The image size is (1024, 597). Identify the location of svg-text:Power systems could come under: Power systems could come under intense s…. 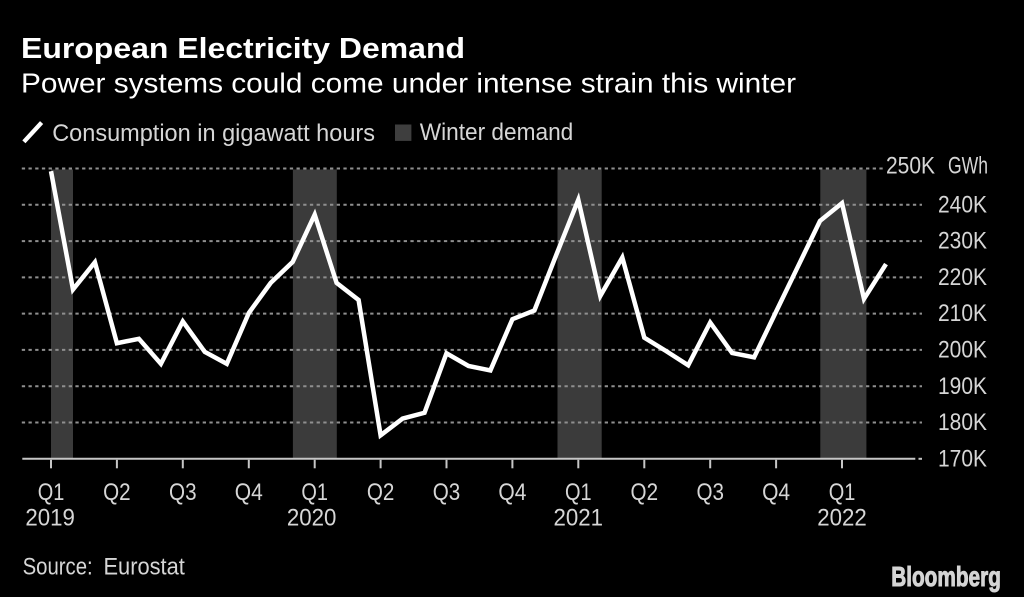
(408, 83).